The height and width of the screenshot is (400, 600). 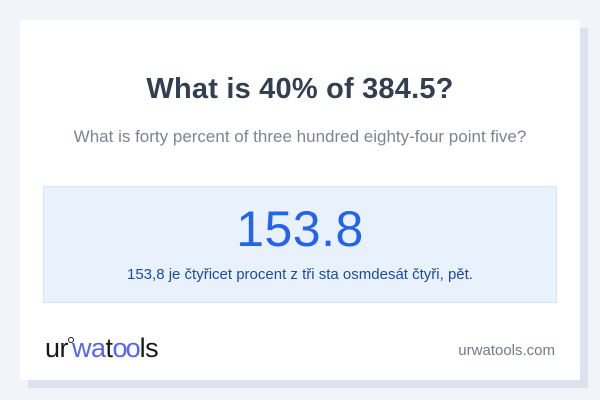 I want to click on brand-logo: ur watools, so click(x=102, y=348).